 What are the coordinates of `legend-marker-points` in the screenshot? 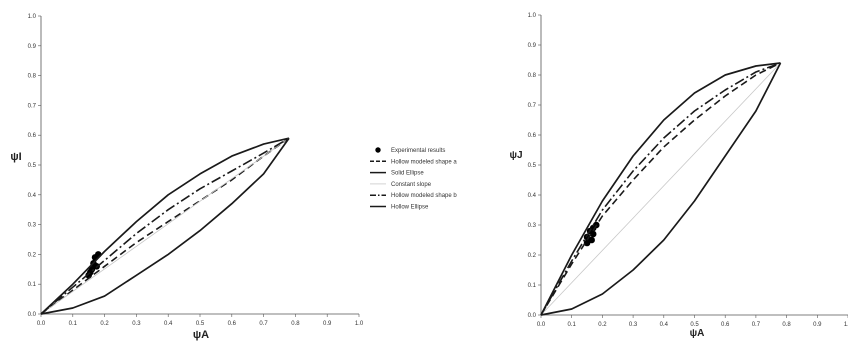 It's located at (378, 150).